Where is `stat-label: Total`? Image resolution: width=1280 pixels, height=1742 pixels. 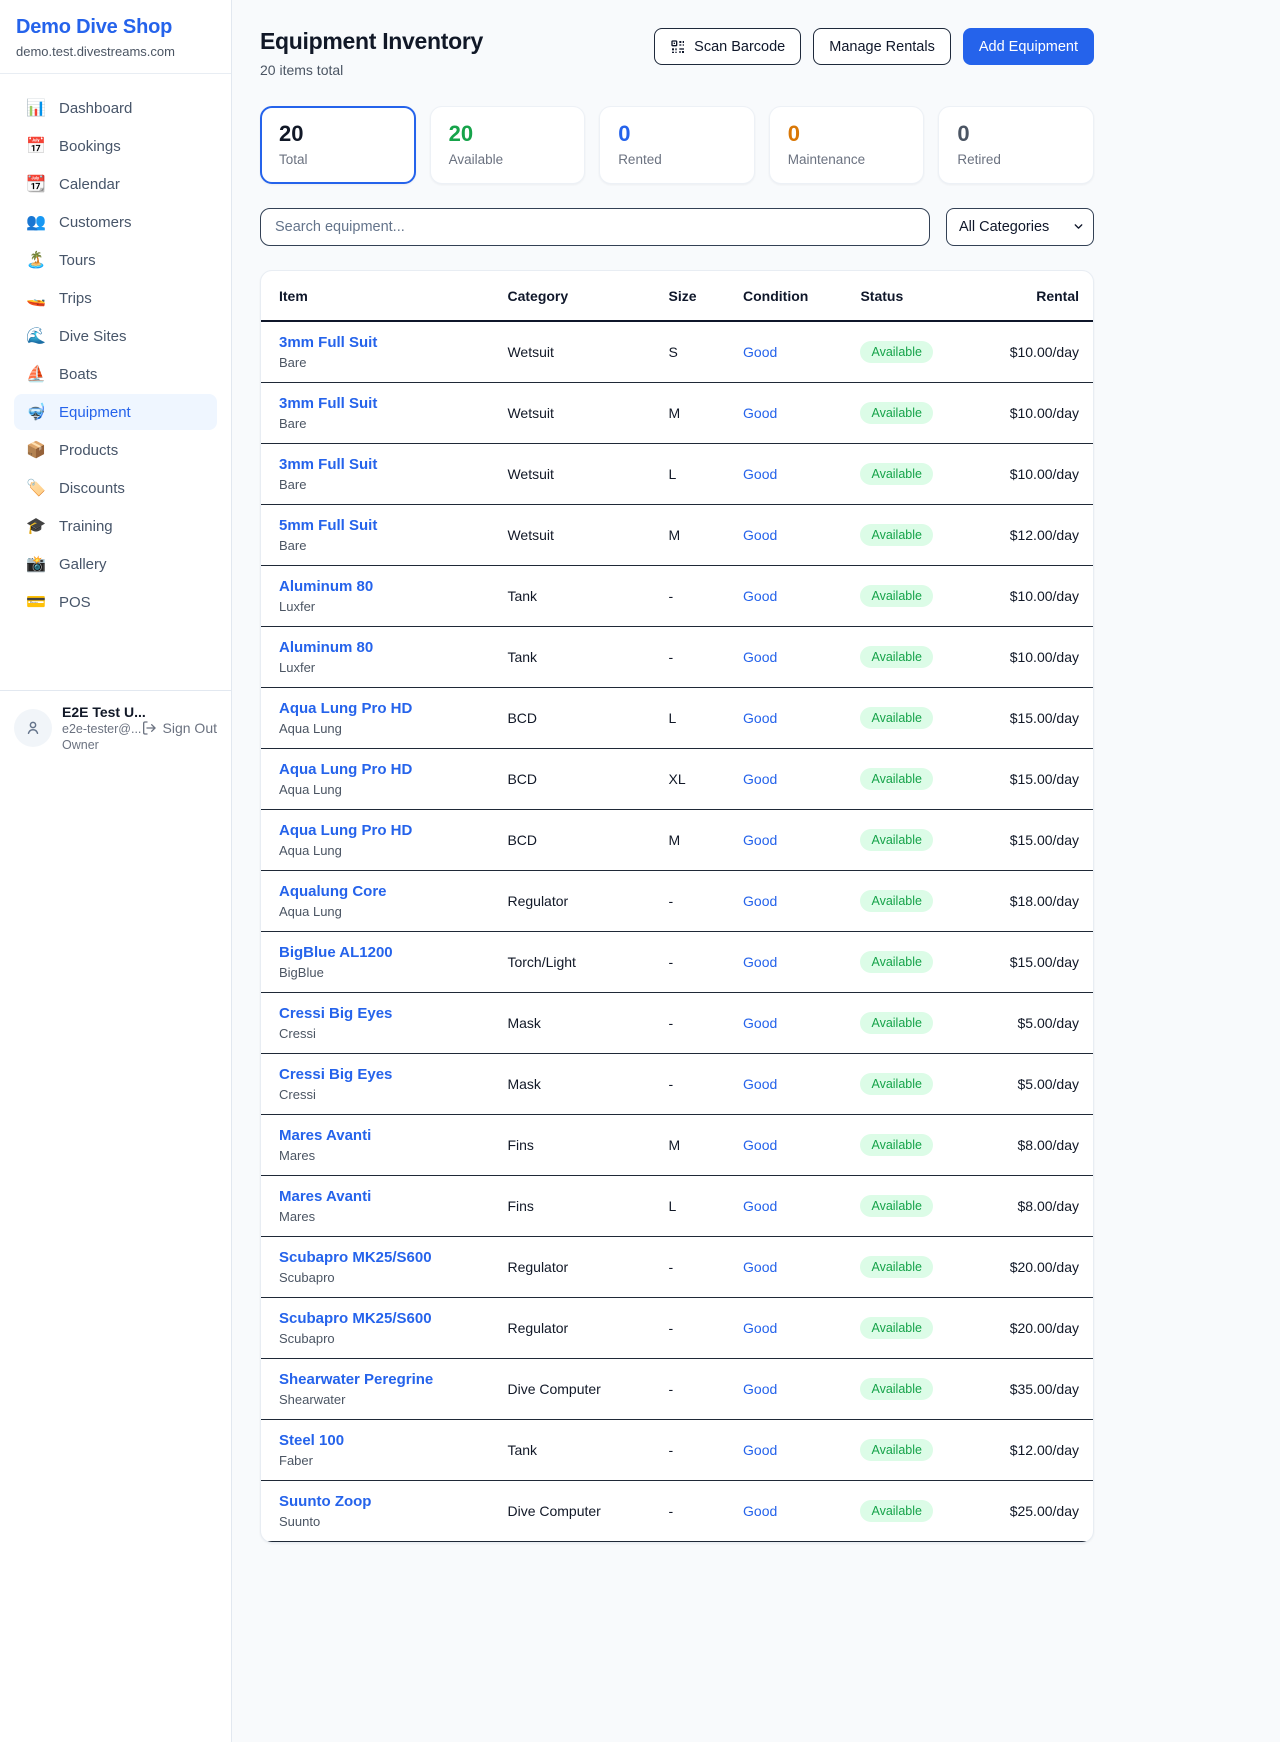
stat-label: Total is located at coordinates (293, 159).